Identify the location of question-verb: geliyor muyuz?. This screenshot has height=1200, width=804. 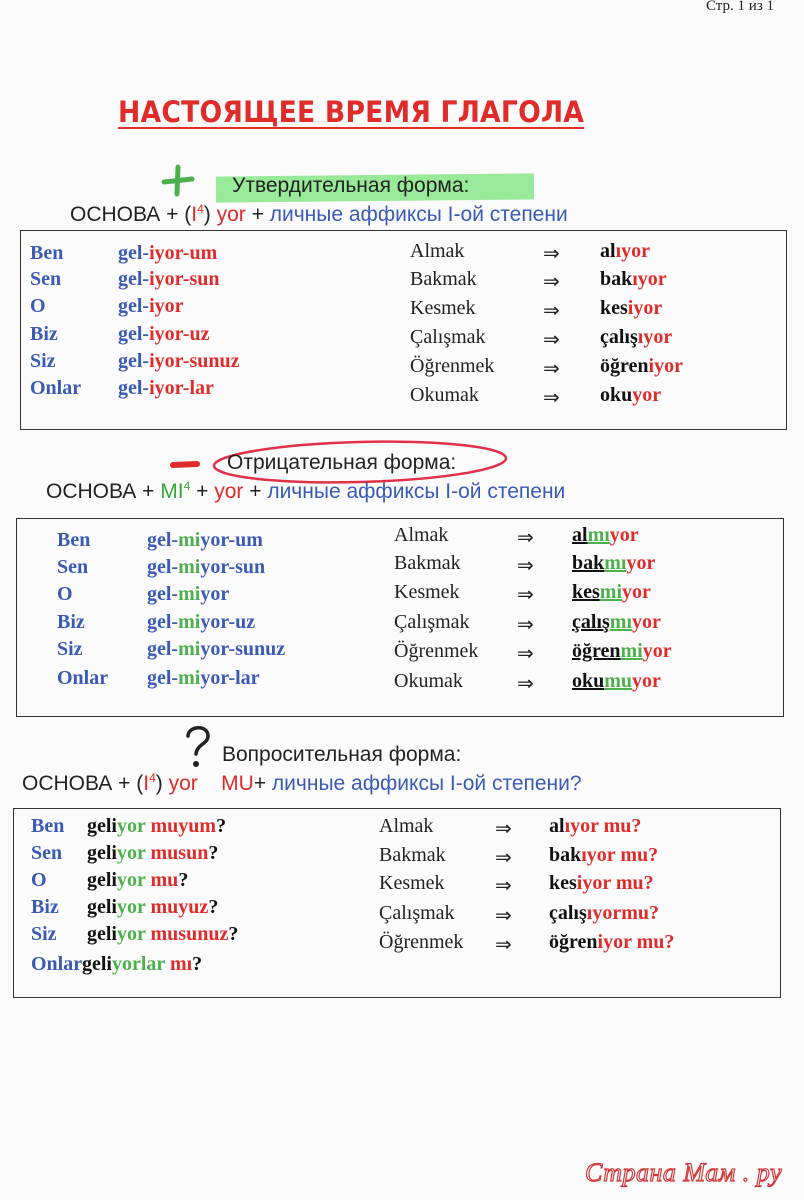
(152, 907).